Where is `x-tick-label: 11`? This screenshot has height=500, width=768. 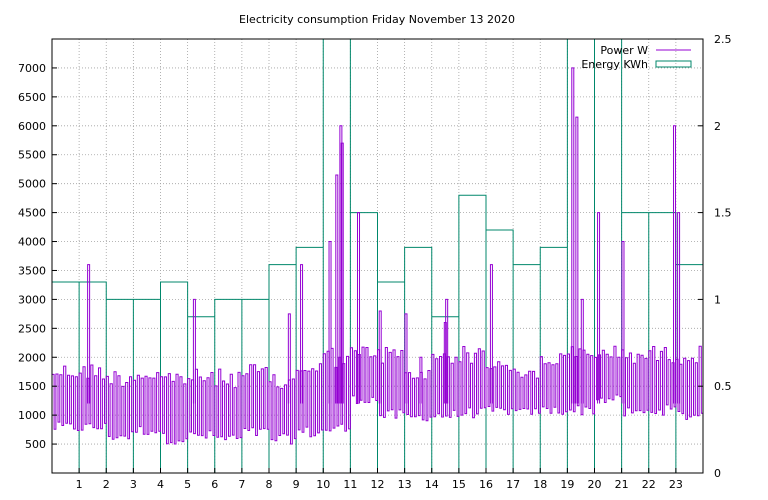
x-tick-label: 11 is located at coordinates (350, 484).